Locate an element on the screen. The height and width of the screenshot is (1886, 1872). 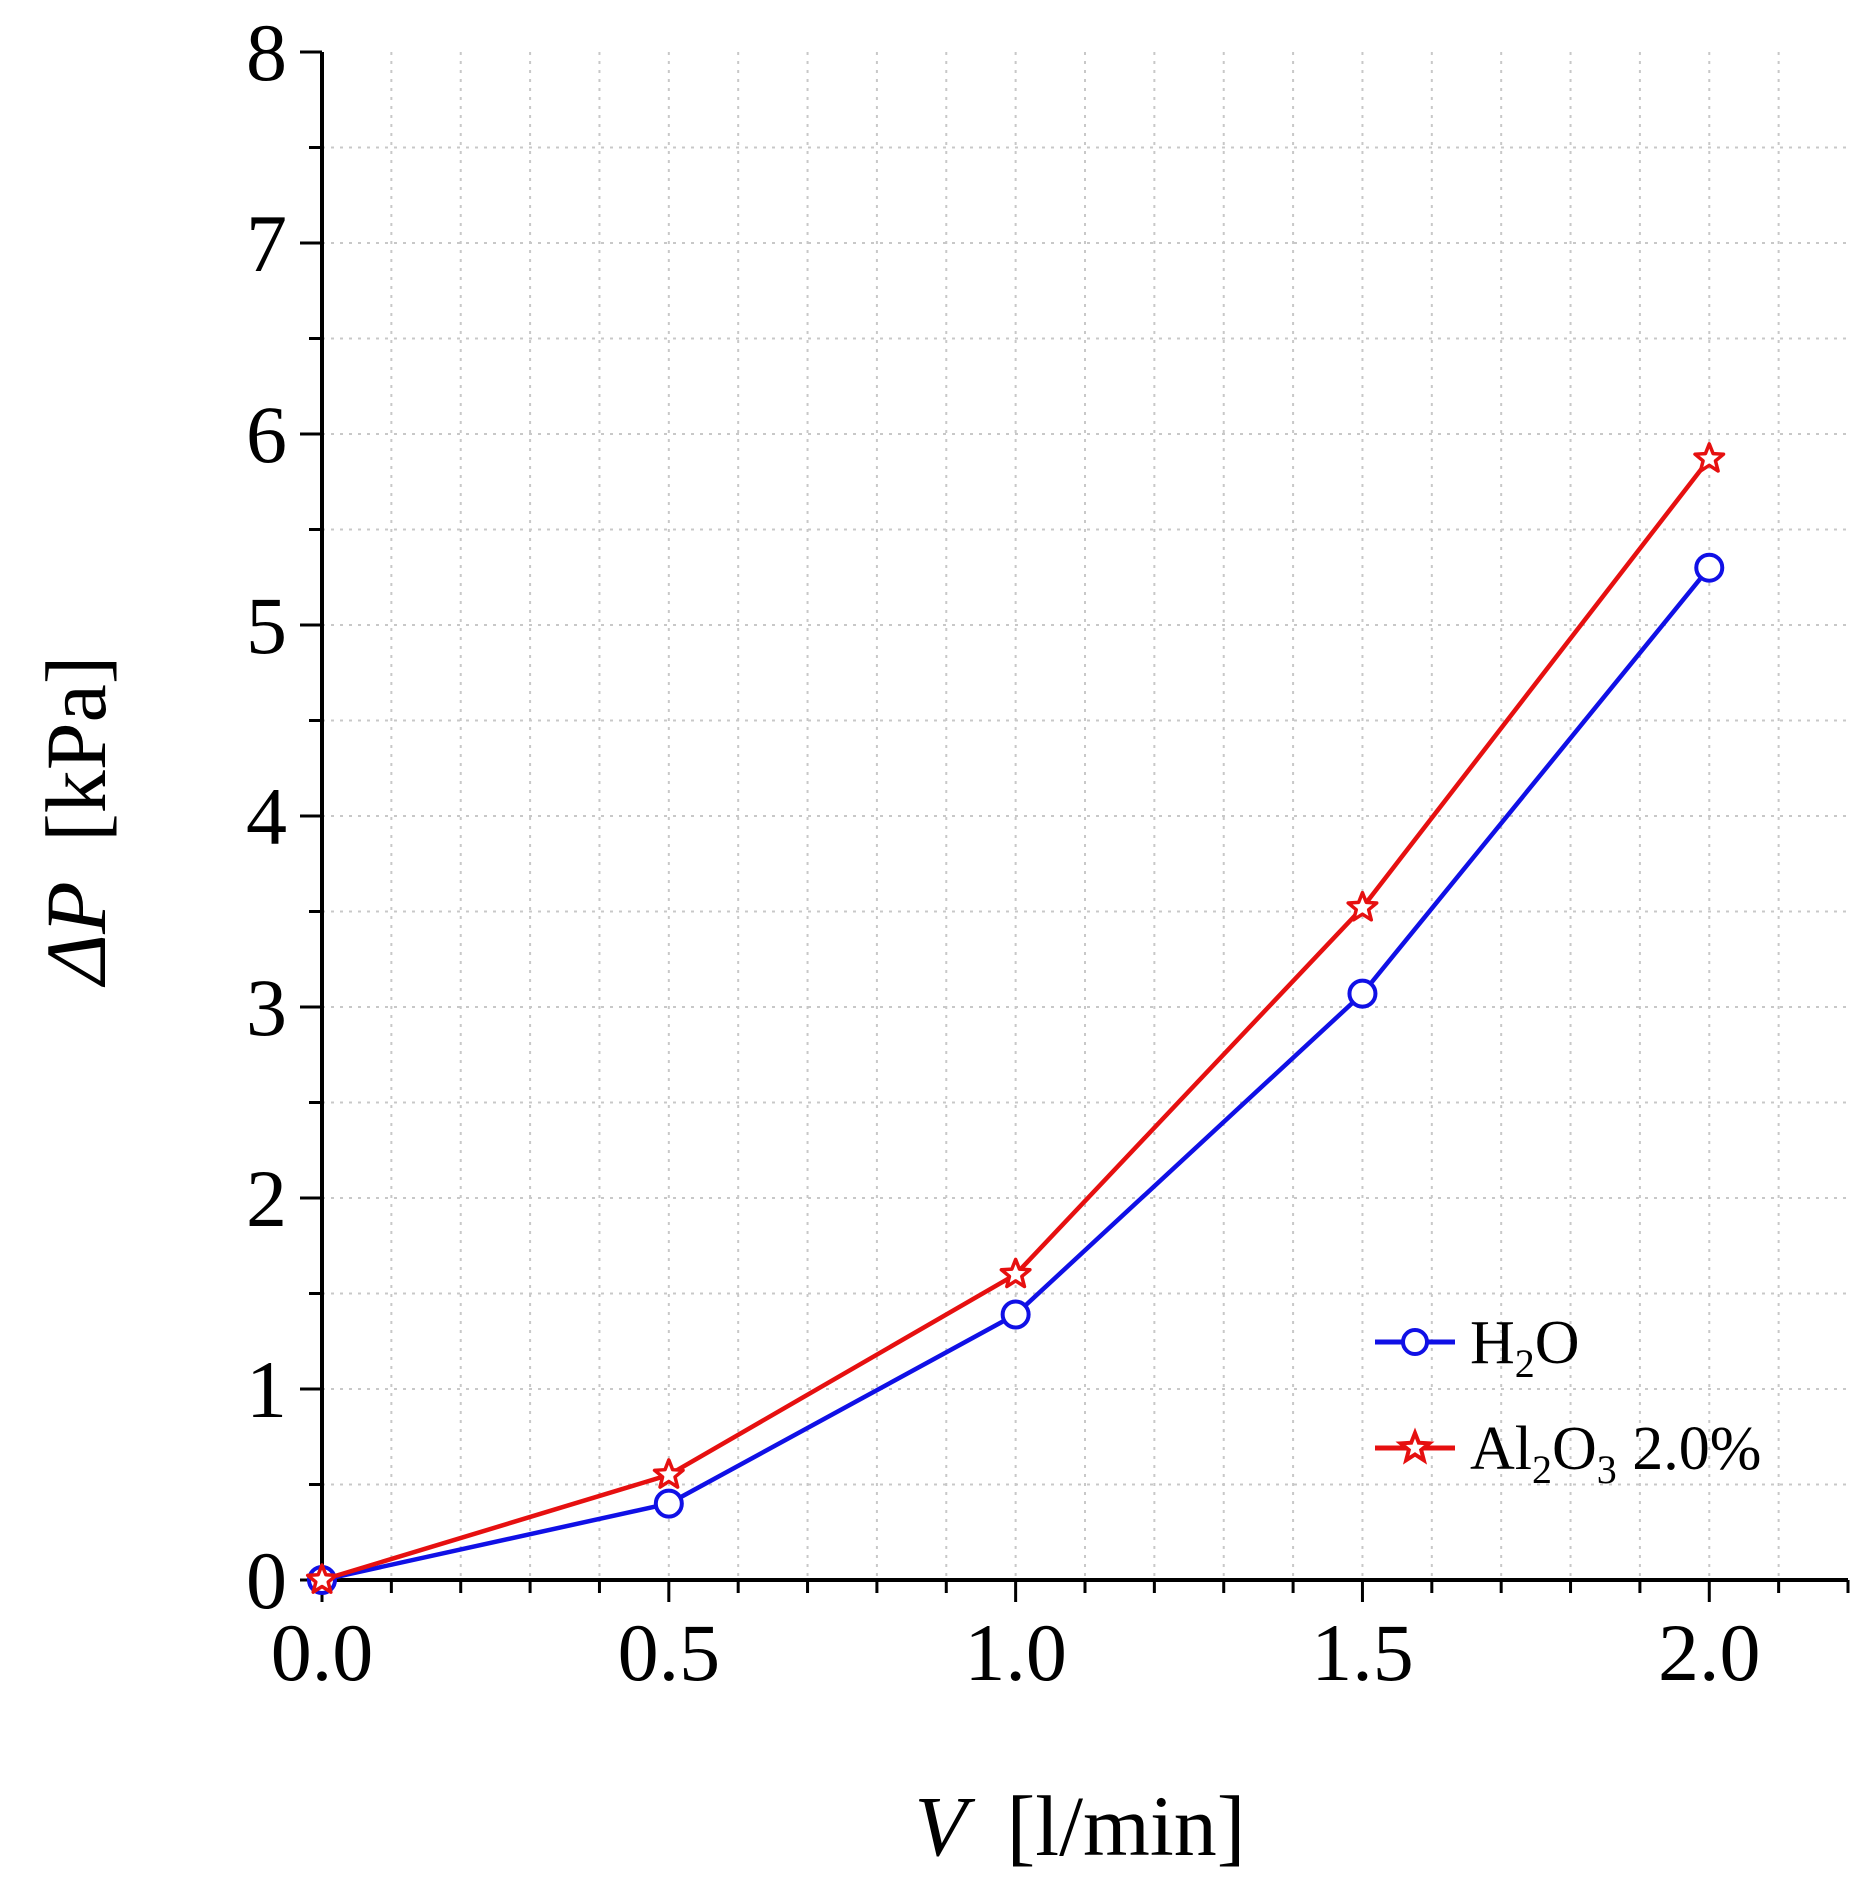
y-tick-label: 1 is located at coordinates (266, 1389).